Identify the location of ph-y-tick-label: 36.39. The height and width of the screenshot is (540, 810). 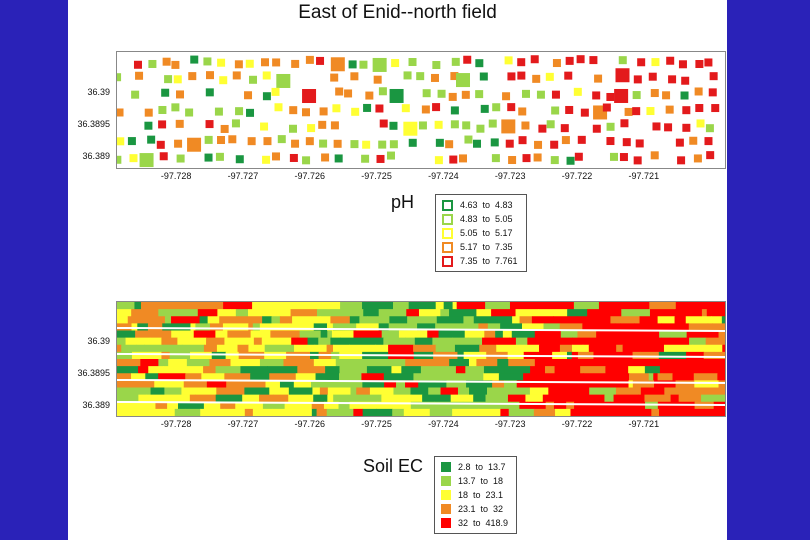
(98, 91).